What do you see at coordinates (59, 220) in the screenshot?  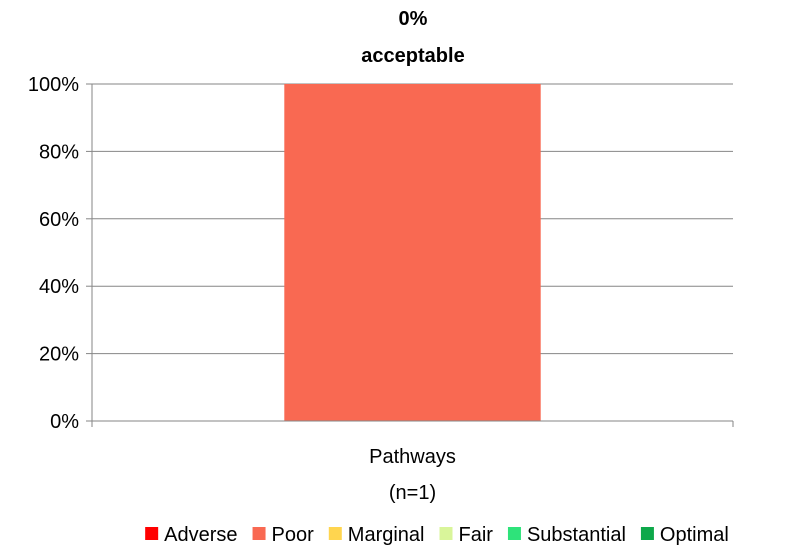 I see `y-tick-label: 60%` at bounding box center [59, 220].